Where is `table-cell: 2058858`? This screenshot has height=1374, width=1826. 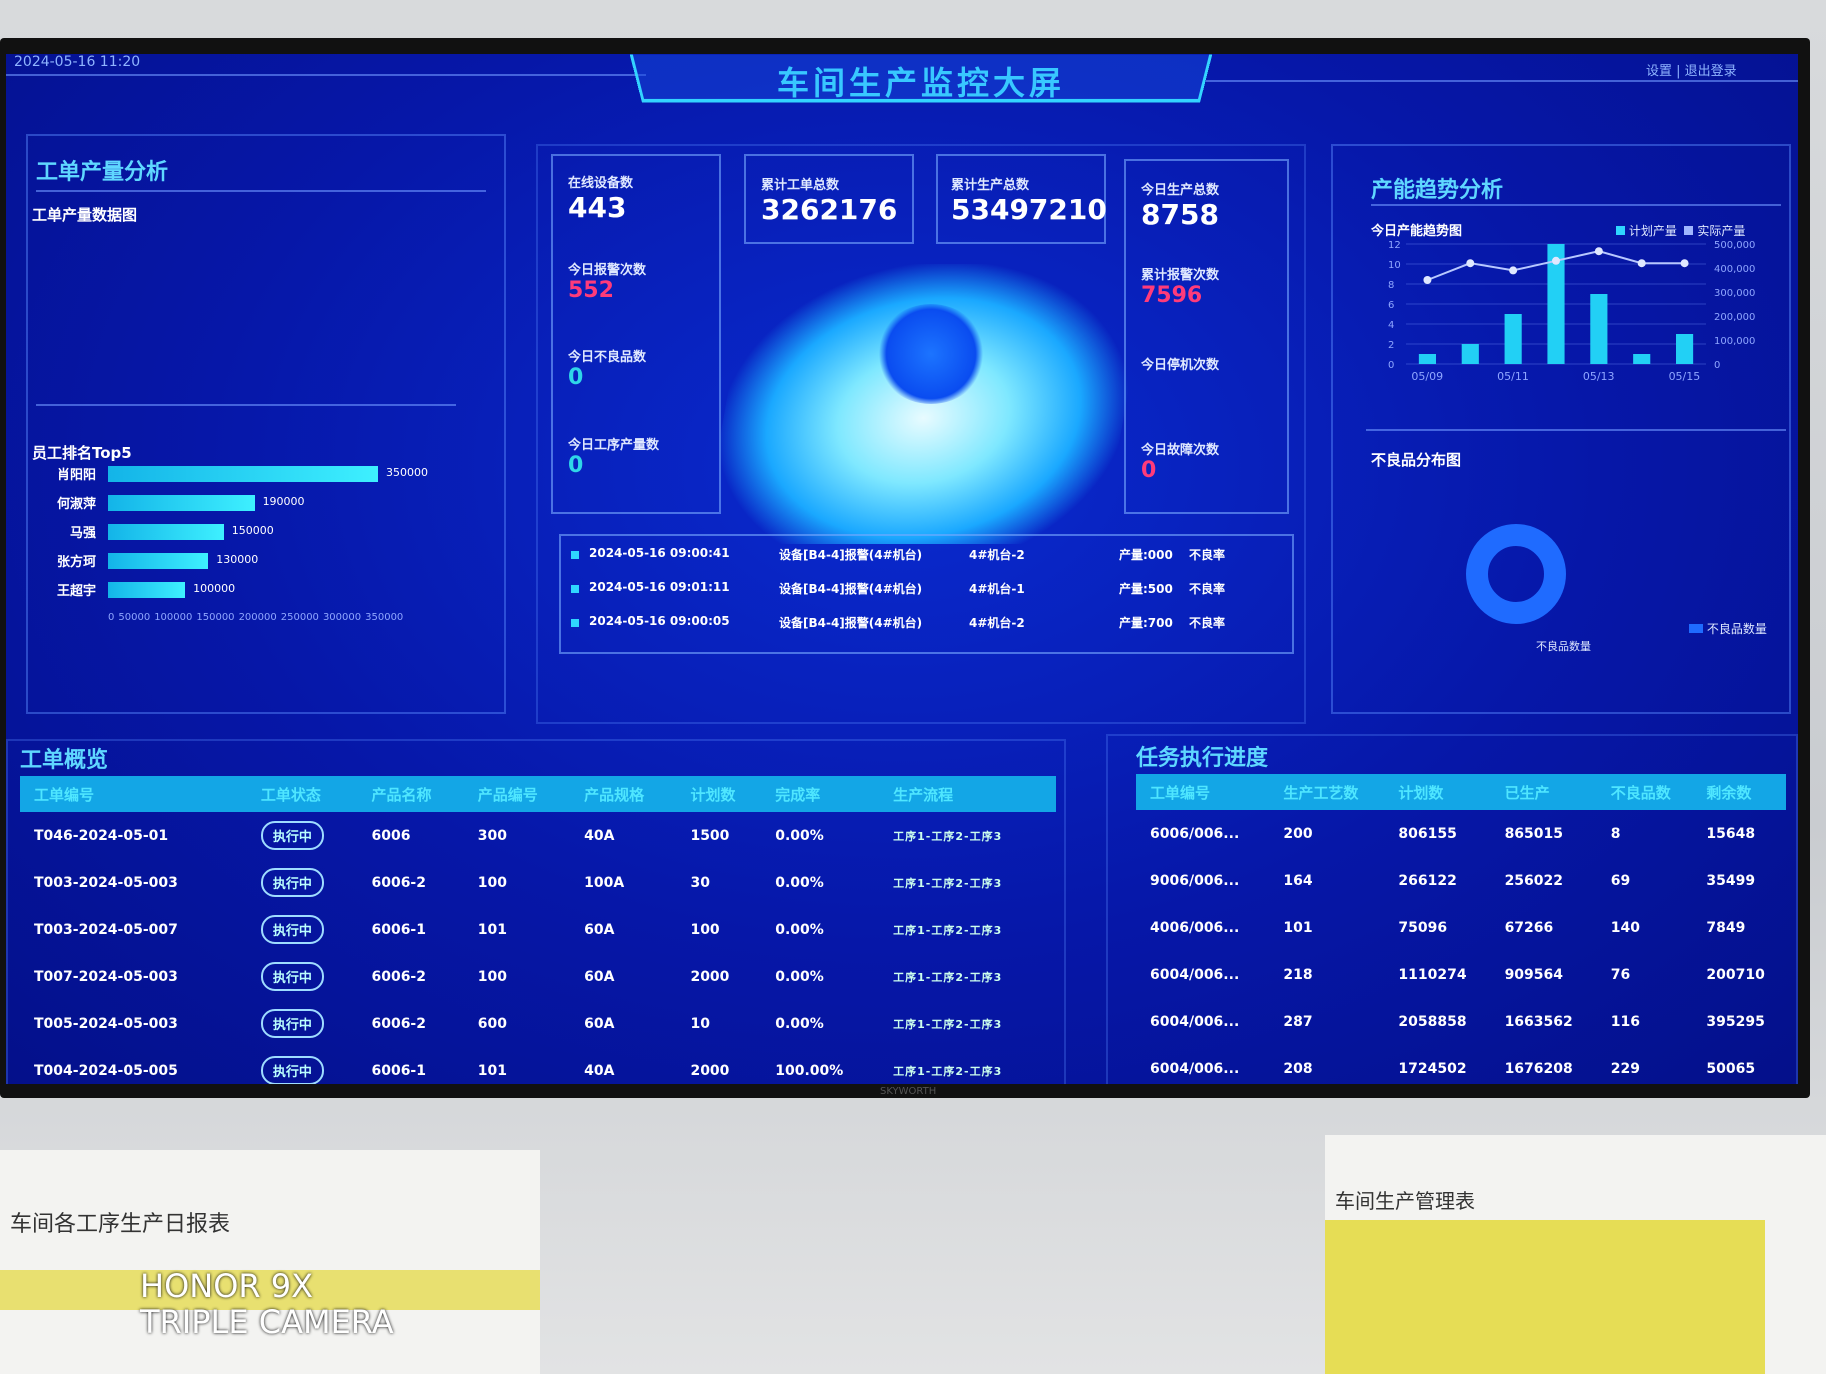 table-cell: 2058858 is located at coordinates (1432, 1021).